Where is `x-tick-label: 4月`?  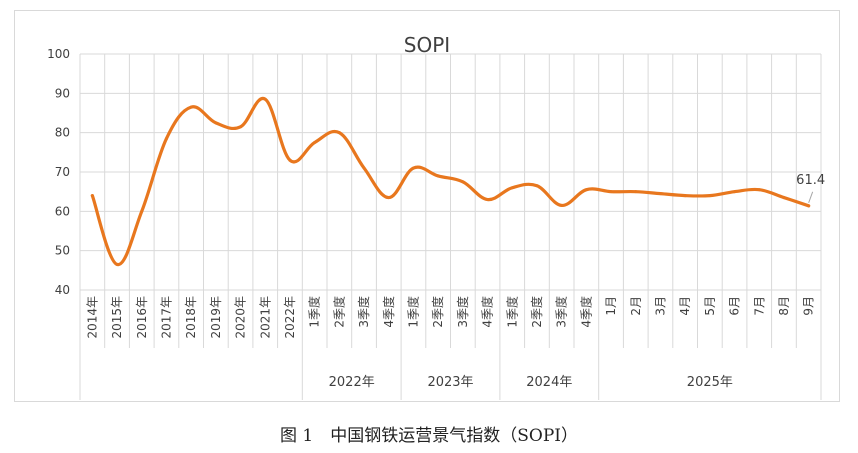
x-tick-label: 4月 is located at coordinates (685, 306).